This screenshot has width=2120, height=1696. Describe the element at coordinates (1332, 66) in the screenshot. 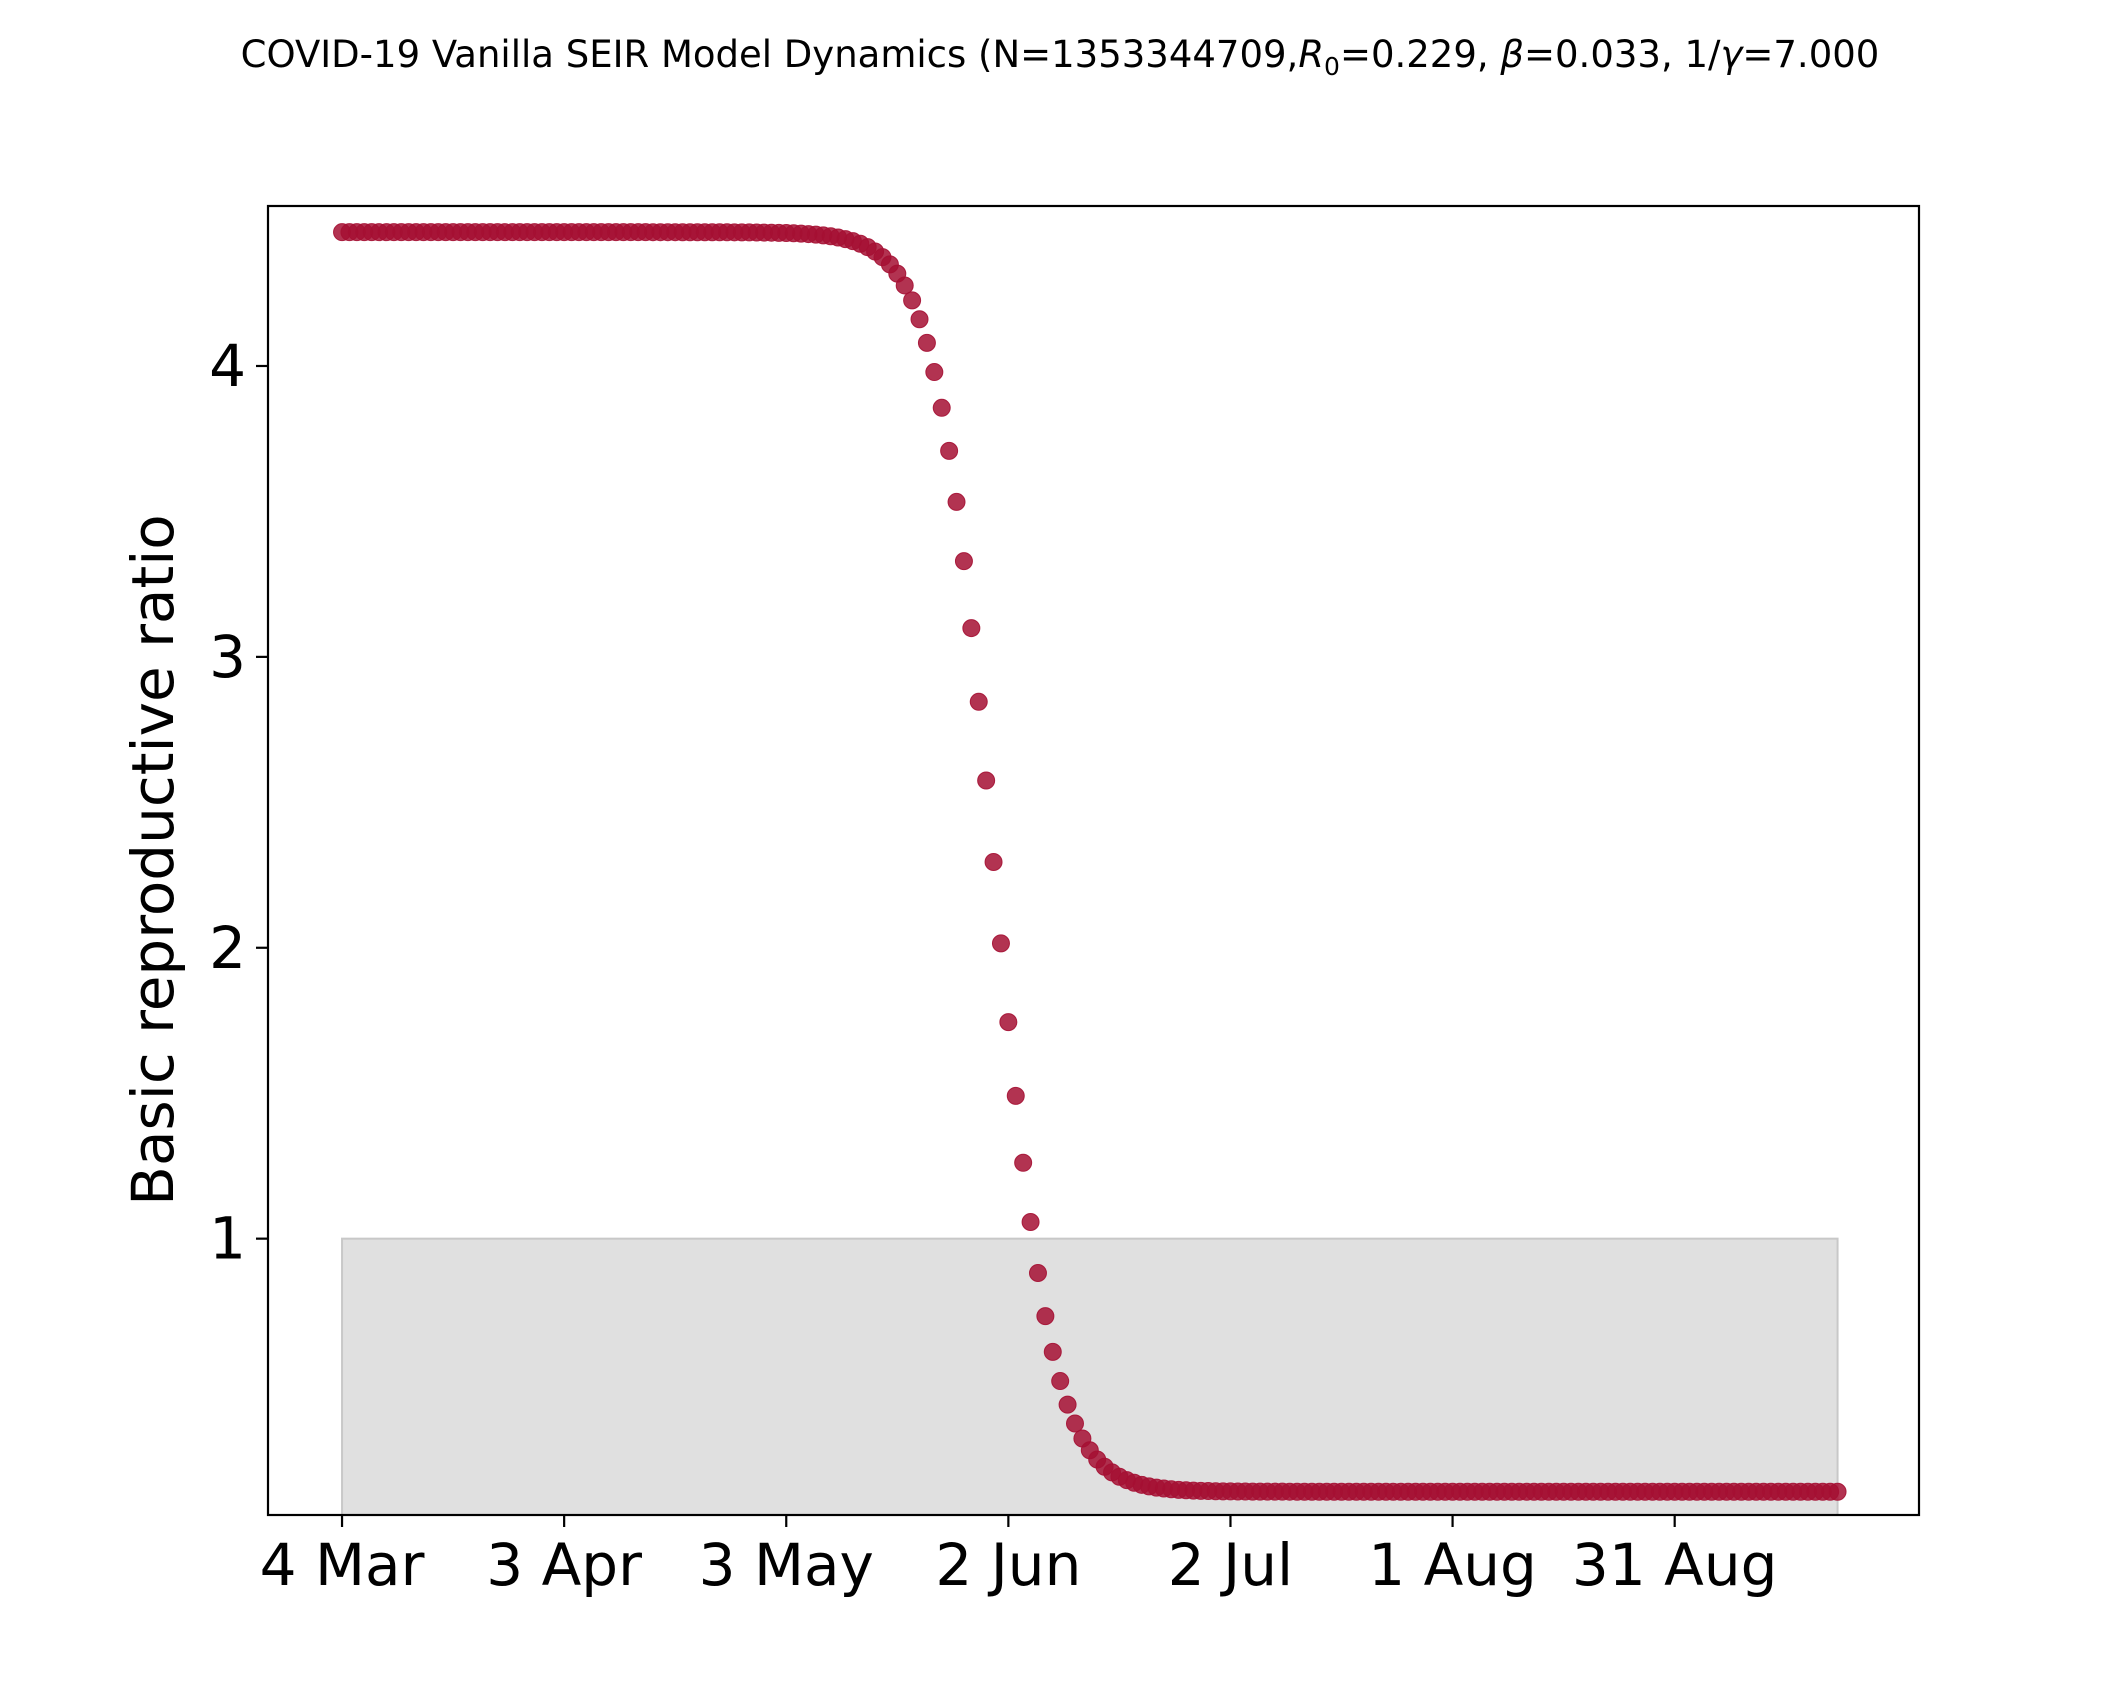

I see `title-r-subscript: 0` at that location.